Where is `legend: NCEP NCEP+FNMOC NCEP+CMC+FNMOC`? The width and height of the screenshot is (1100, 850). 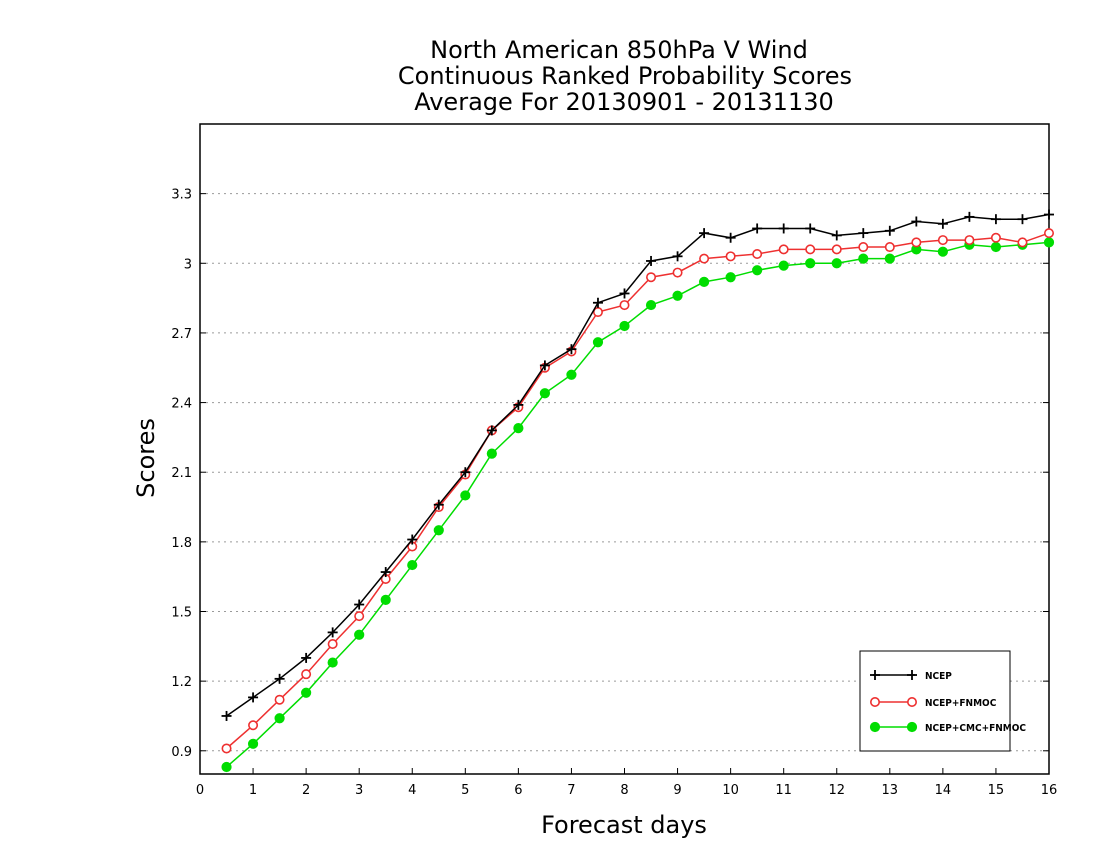
legend: NCEP NCEP+FNMOC NCEP+CMC+FNMOC is located at coordinates (942, 701).